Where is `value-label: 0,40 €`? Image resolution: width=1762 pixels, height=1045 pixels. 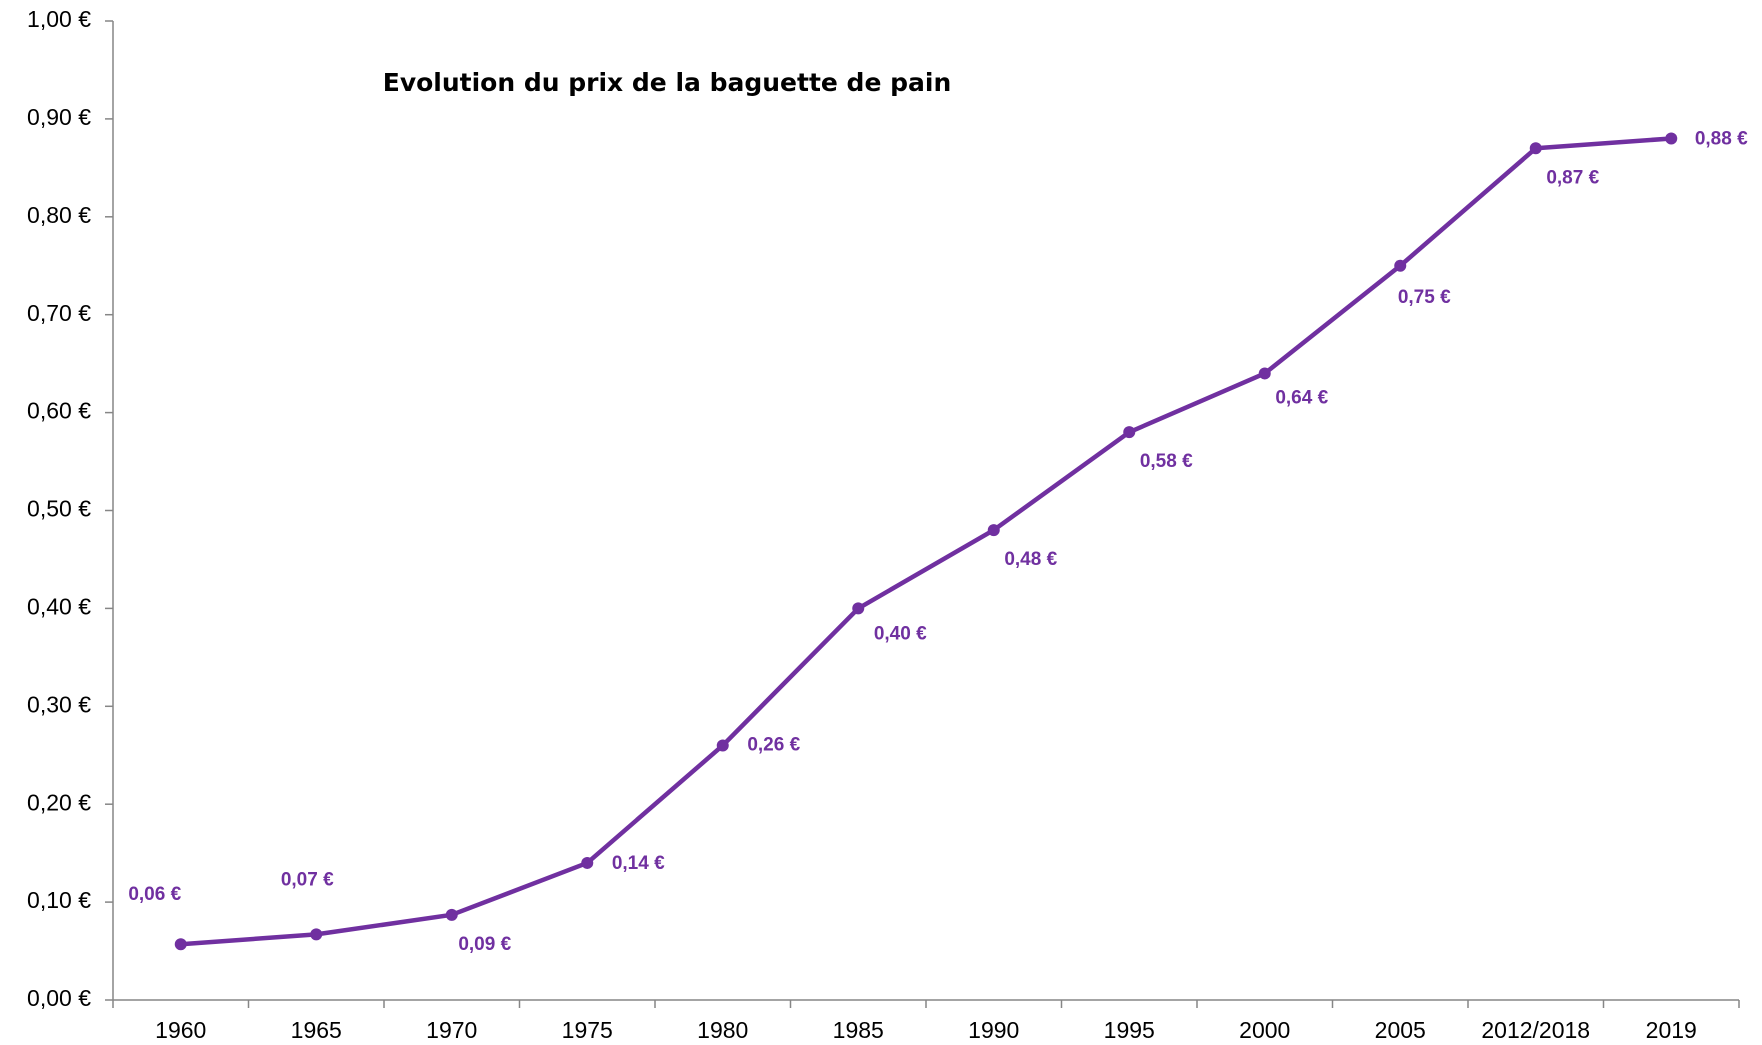
value-label: 0,40 € is located at coordinates (900, 633).